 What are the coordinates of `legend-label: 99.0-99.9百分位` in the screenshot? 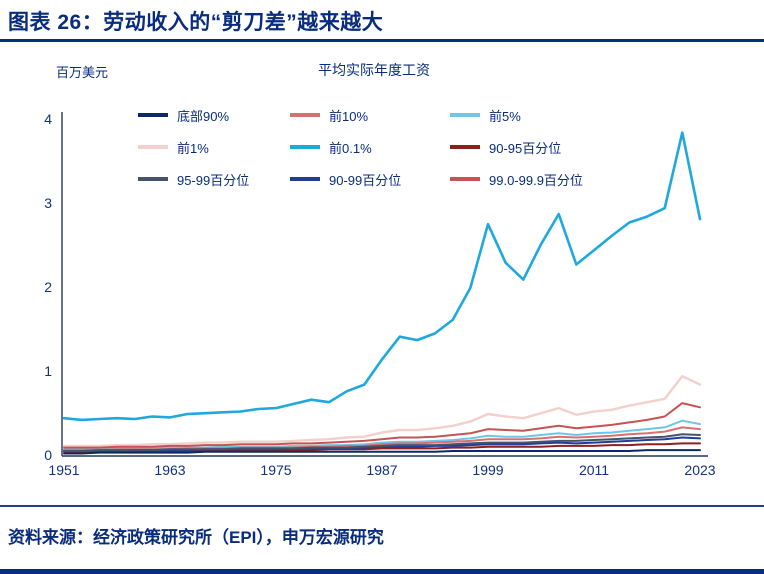 It's located at (536, 180).